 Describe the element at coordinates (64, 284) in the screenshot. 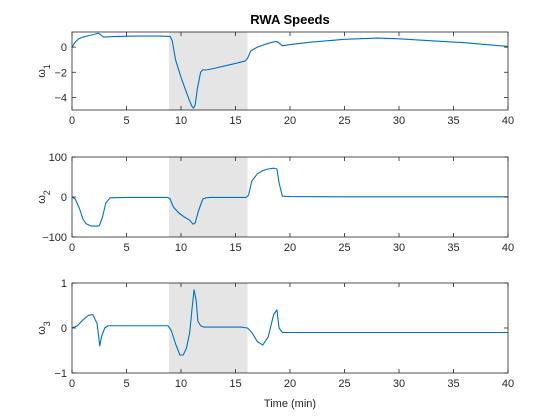

I see `y-tick-label: 1` at that location.